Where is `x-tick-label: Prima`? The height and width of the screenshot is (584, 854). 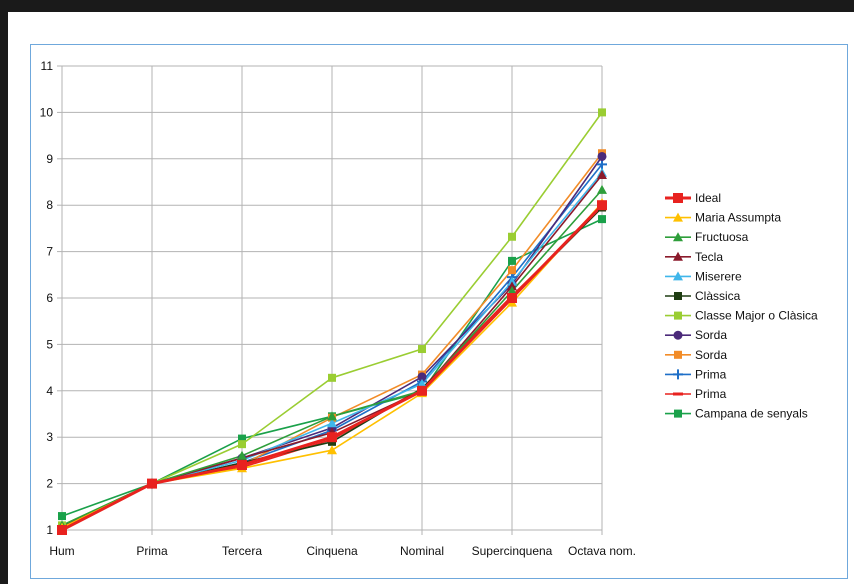 x-tick-label: Prima is located at coordinates (152, 551).